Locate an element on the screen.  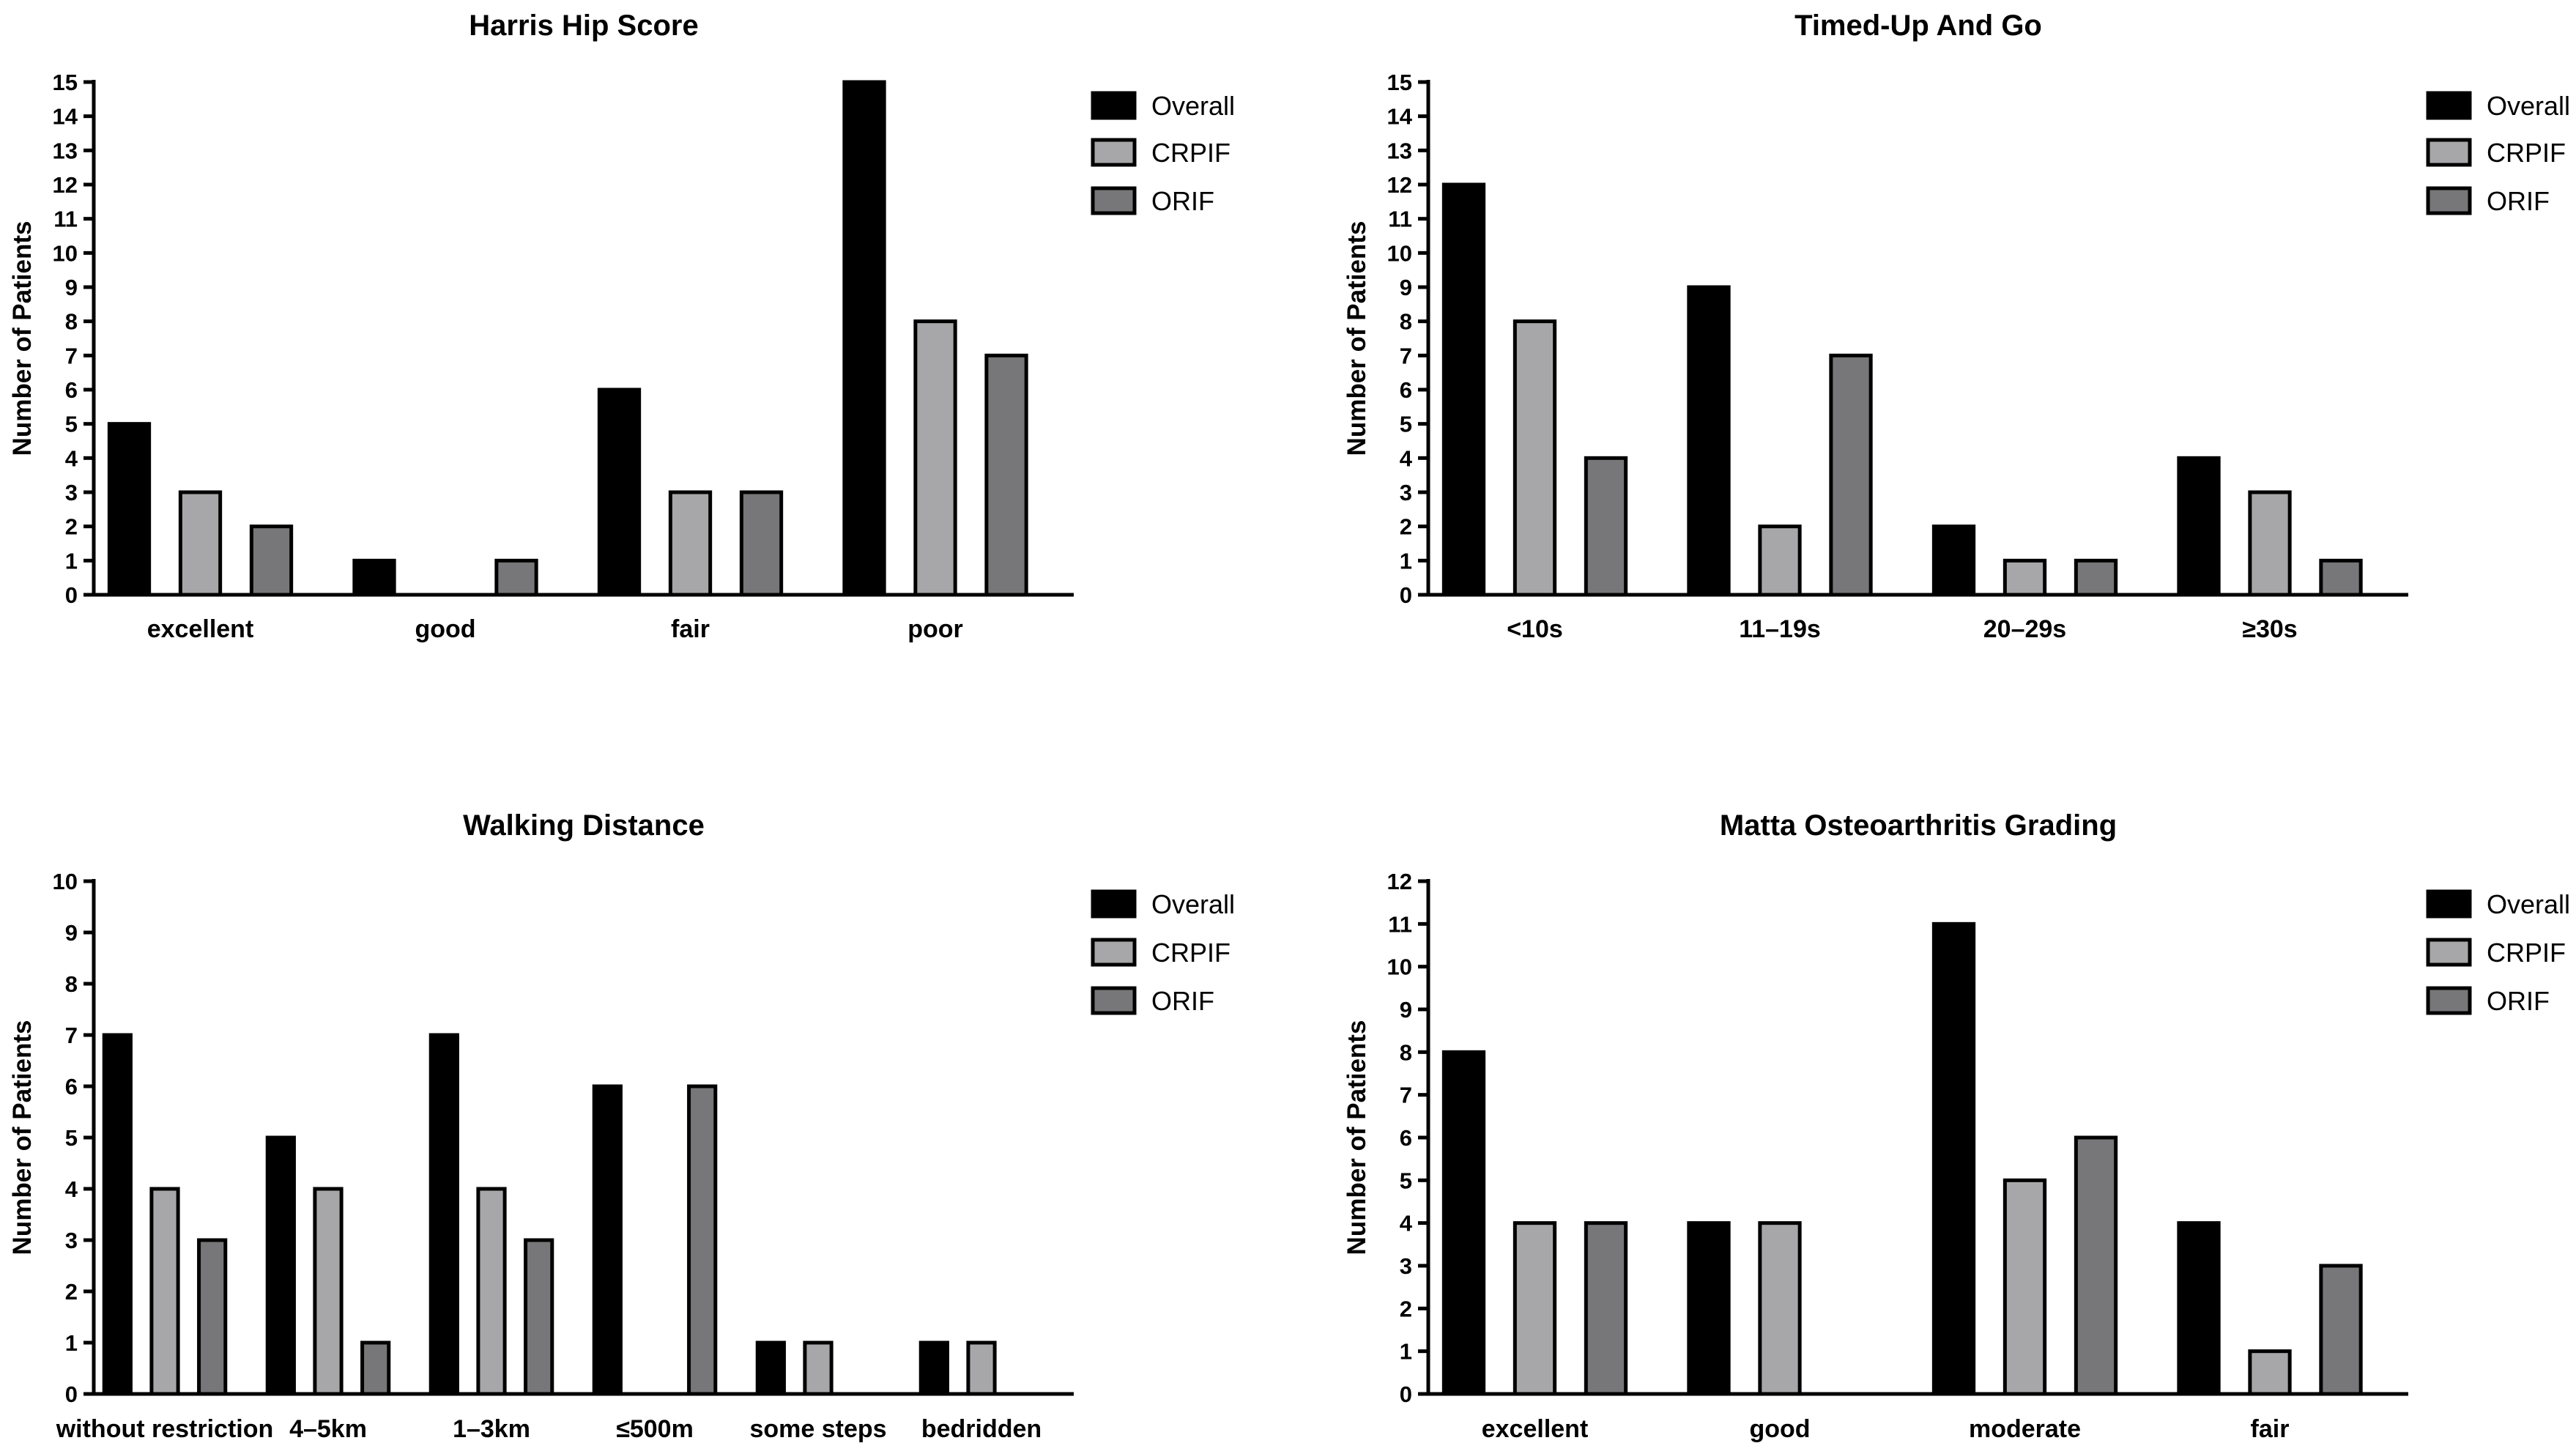
chart3-category-label-bedridden: bedridden is located at coordinates (981, 1429).